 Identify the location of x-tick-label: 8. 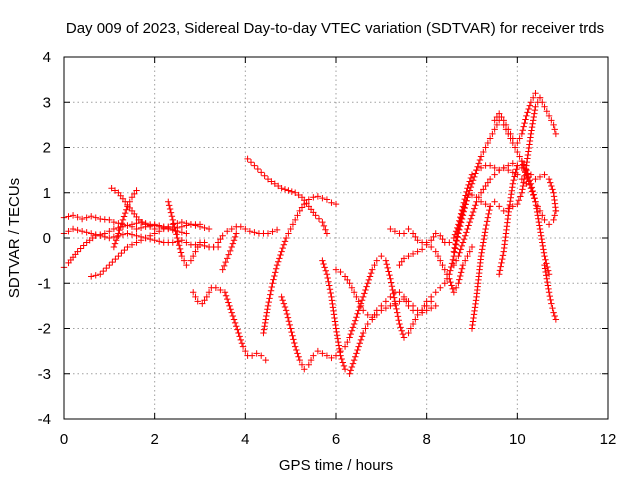
(426, 439).